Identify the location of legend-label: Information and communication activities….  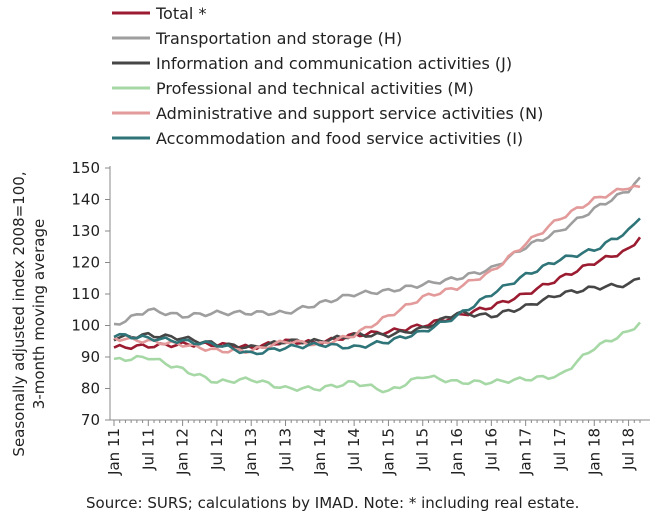
(334, 63).